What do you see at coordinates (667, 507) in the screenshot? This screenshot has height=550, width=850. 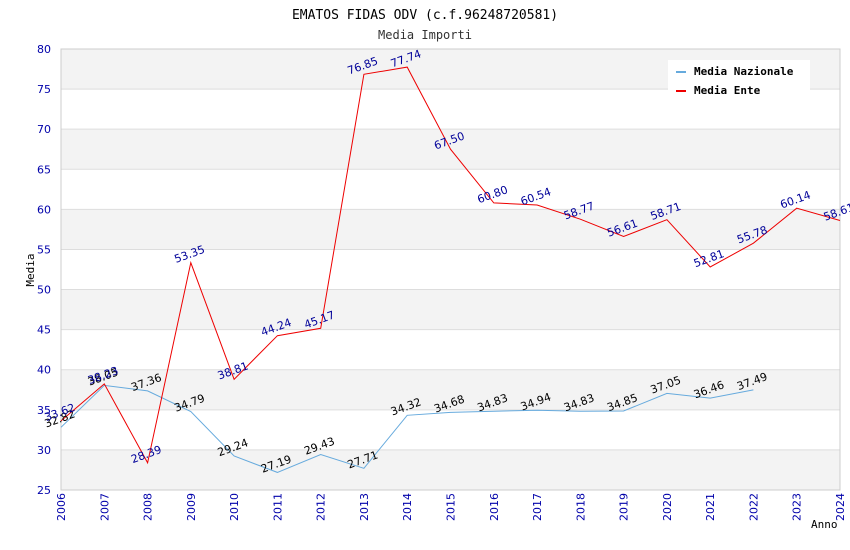 I see `x-tick-label: 2020` at bounding box center [667, 507].